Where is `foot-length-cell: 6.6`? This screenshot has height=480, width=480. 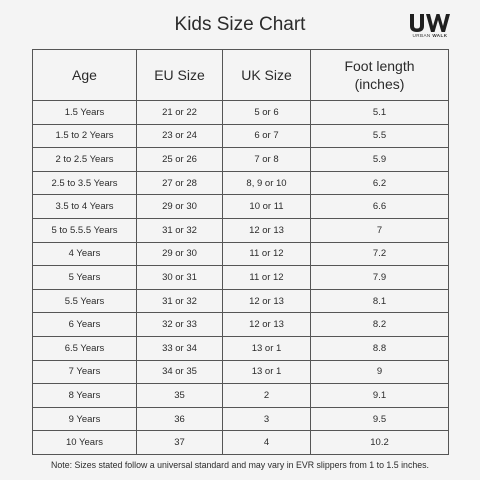 foot-length-cell: 6.6 is located at coordinates (379, 206).